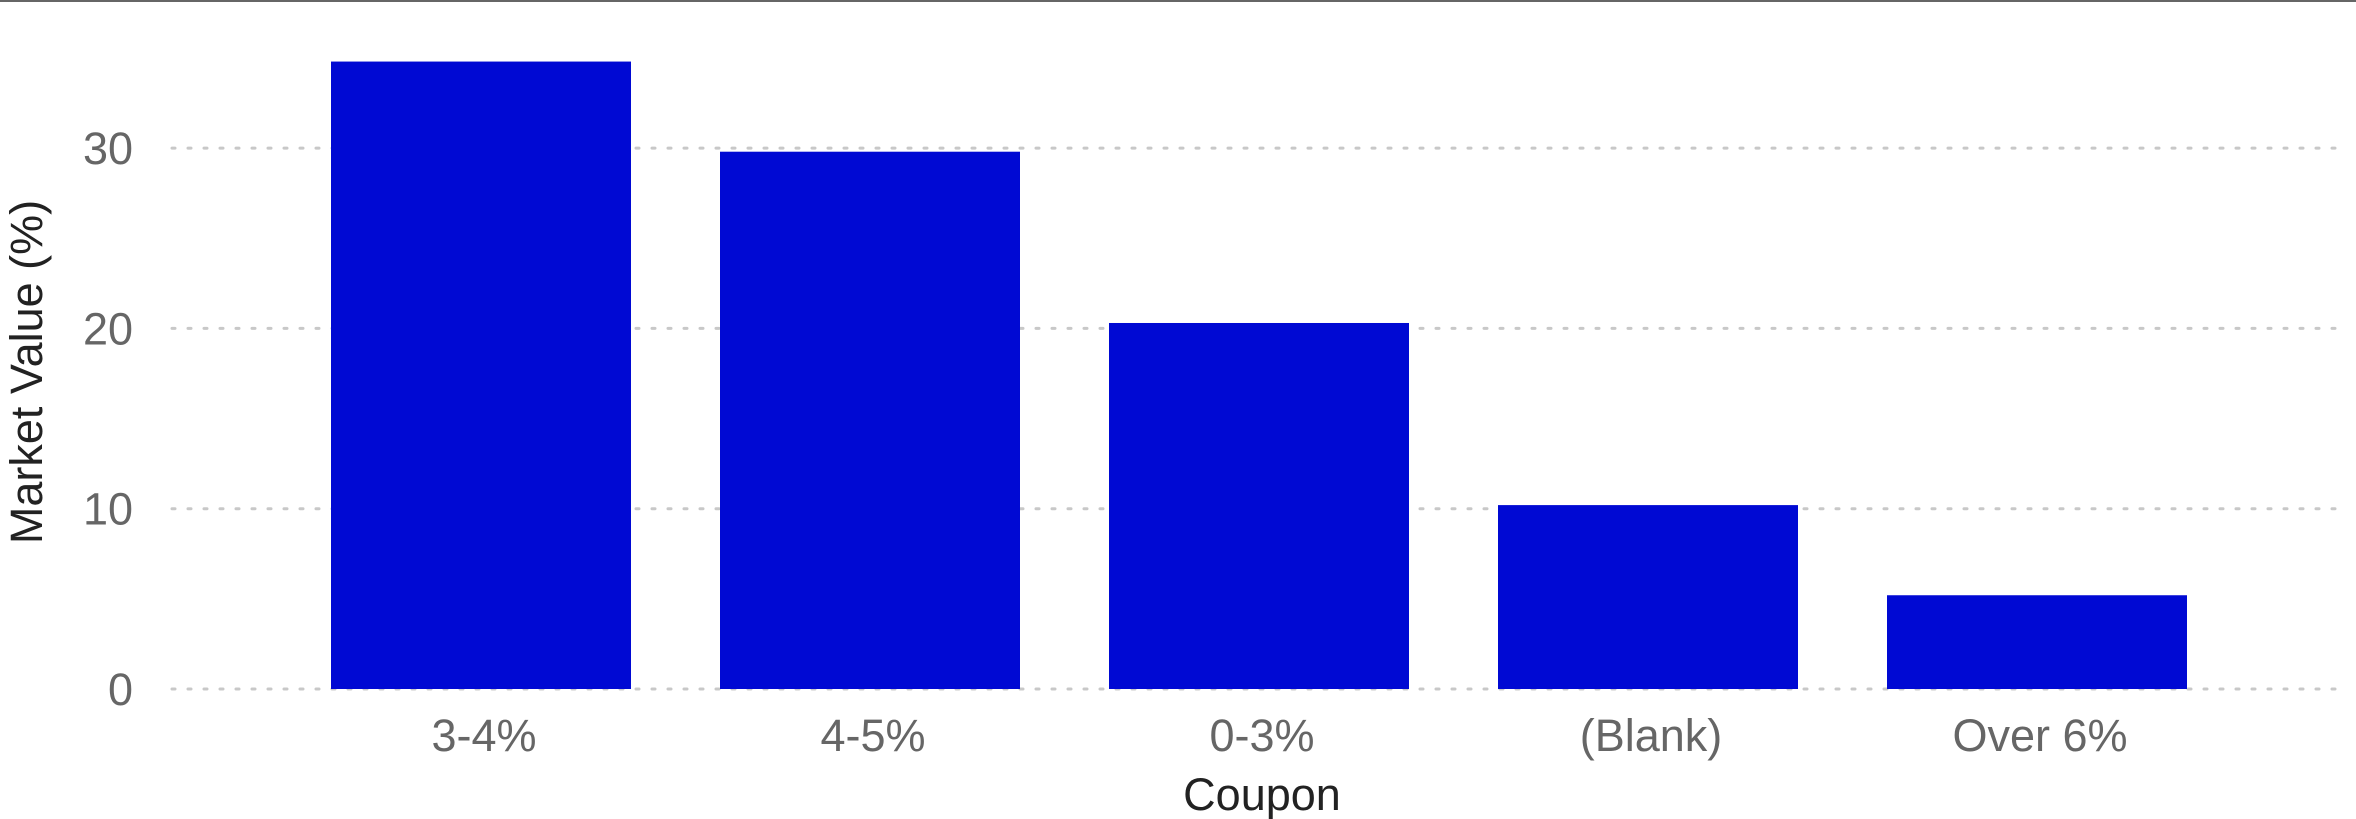  I want to click on x-tick-label: 3-4%, so click(483, 735).